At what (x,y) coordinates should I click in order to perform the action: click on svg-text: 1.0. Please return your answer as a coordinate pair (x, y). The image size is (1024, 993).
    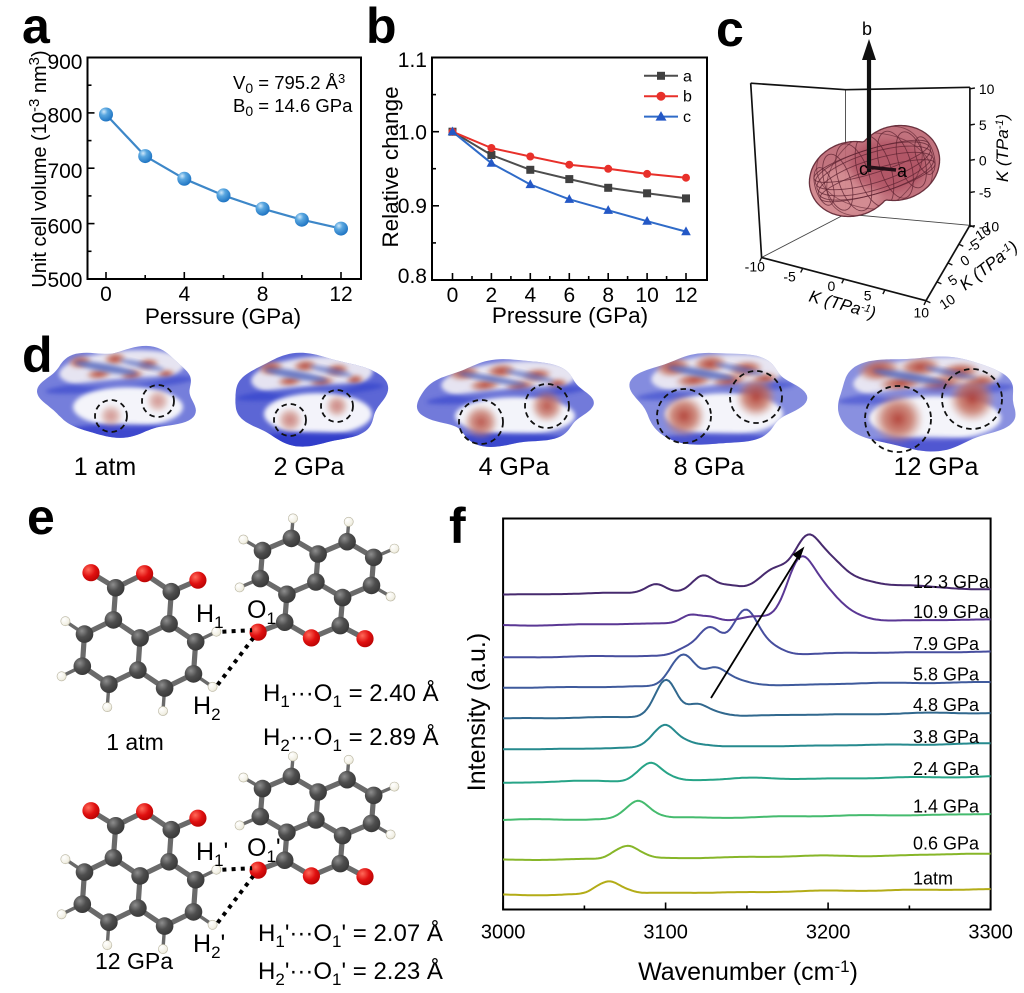
    Looking at the image, I should click on (412, 132).